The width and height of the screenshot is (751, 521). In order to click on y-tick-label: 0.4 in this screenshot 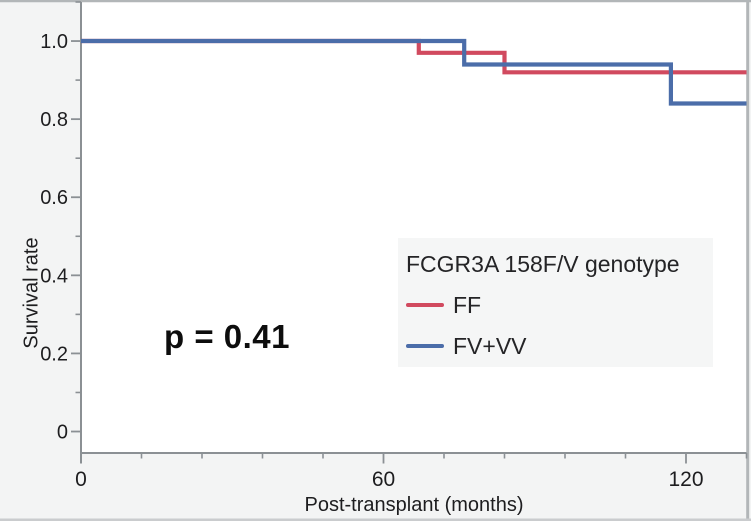, I will do `click(54, 276)`.